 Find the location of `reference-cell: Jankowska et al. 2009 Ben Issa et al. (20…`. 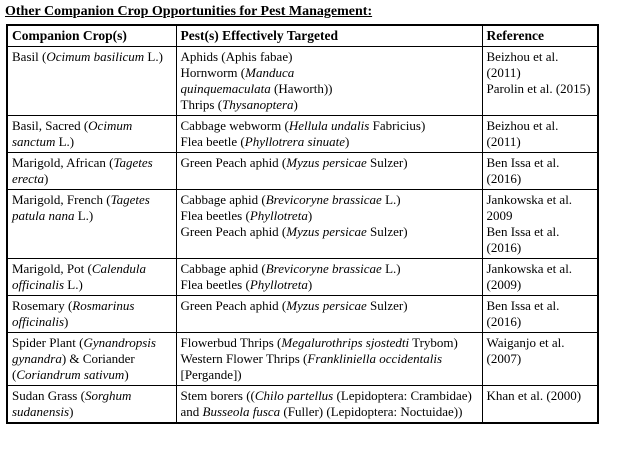

reference-cell: Jankowska et al. 2009 Ben Issa et al. (20… is located at coordinates (540, 224).